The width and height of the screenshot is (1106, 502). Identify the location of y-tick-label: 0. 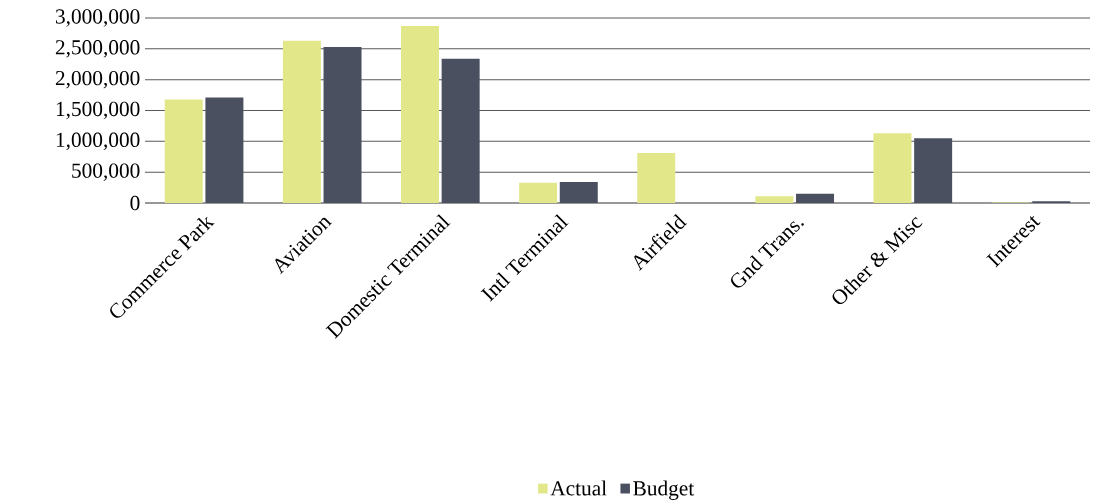
(135, 203).